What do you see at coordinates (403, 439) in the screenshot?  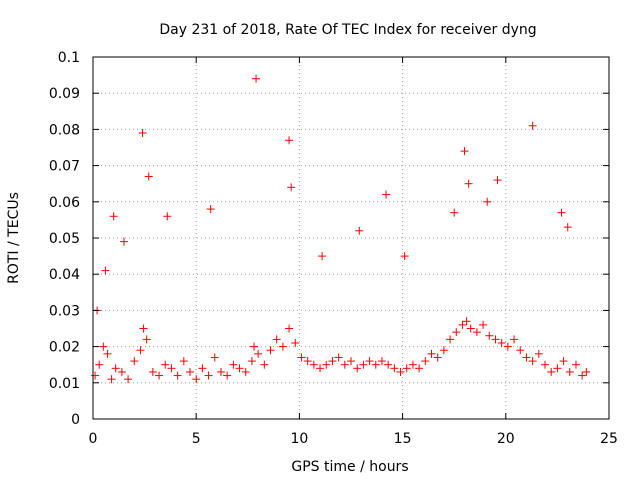 I see `x-tick-label: 15` at bounding box center [403, 439].